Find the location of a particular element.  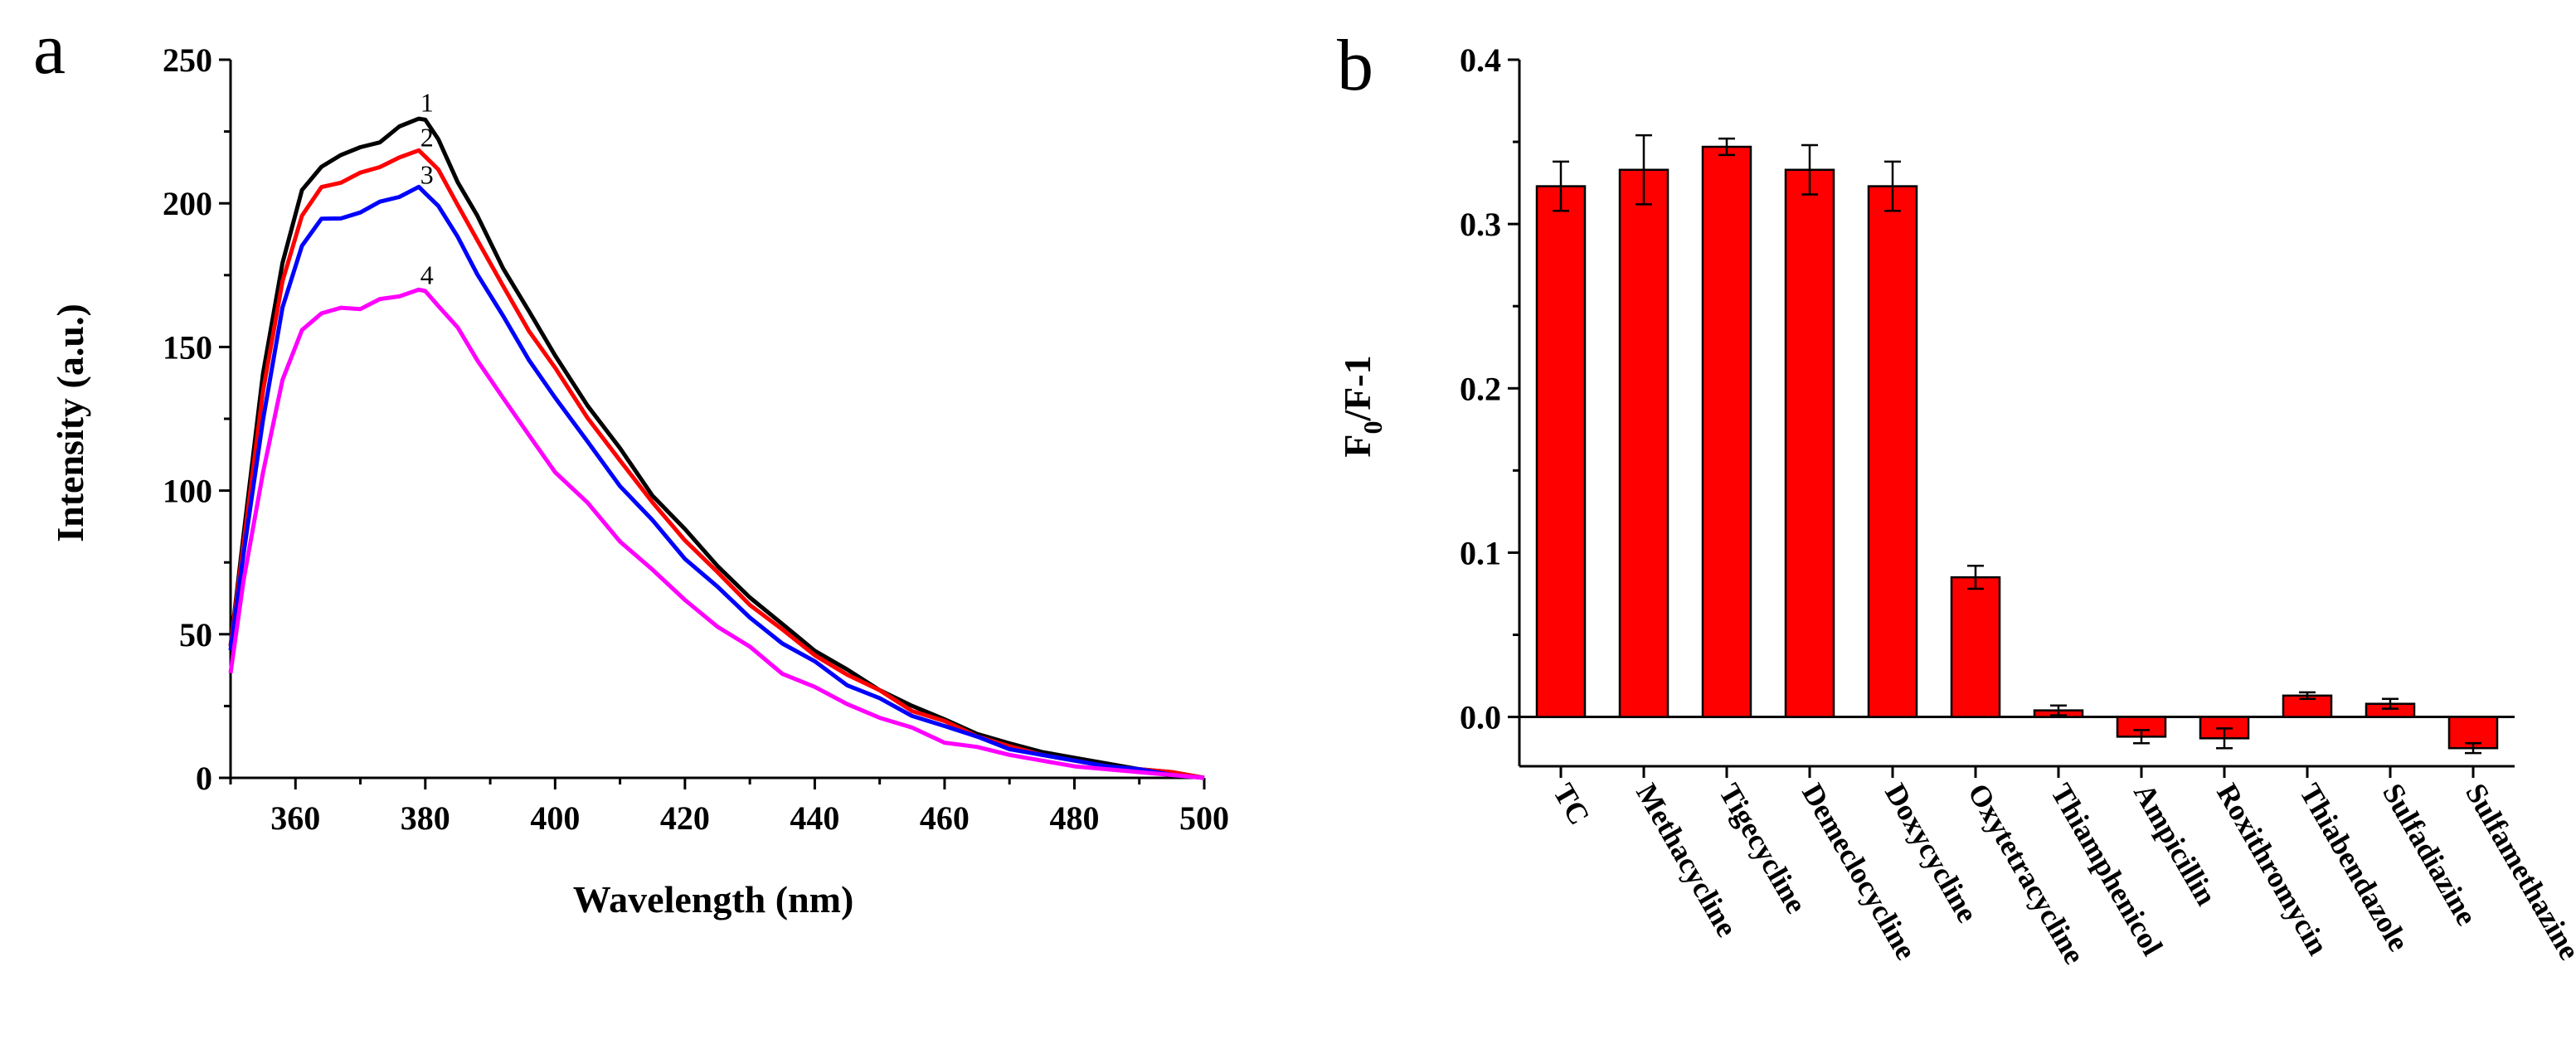

bar-methacycline is located at coordinates (1644, 443).